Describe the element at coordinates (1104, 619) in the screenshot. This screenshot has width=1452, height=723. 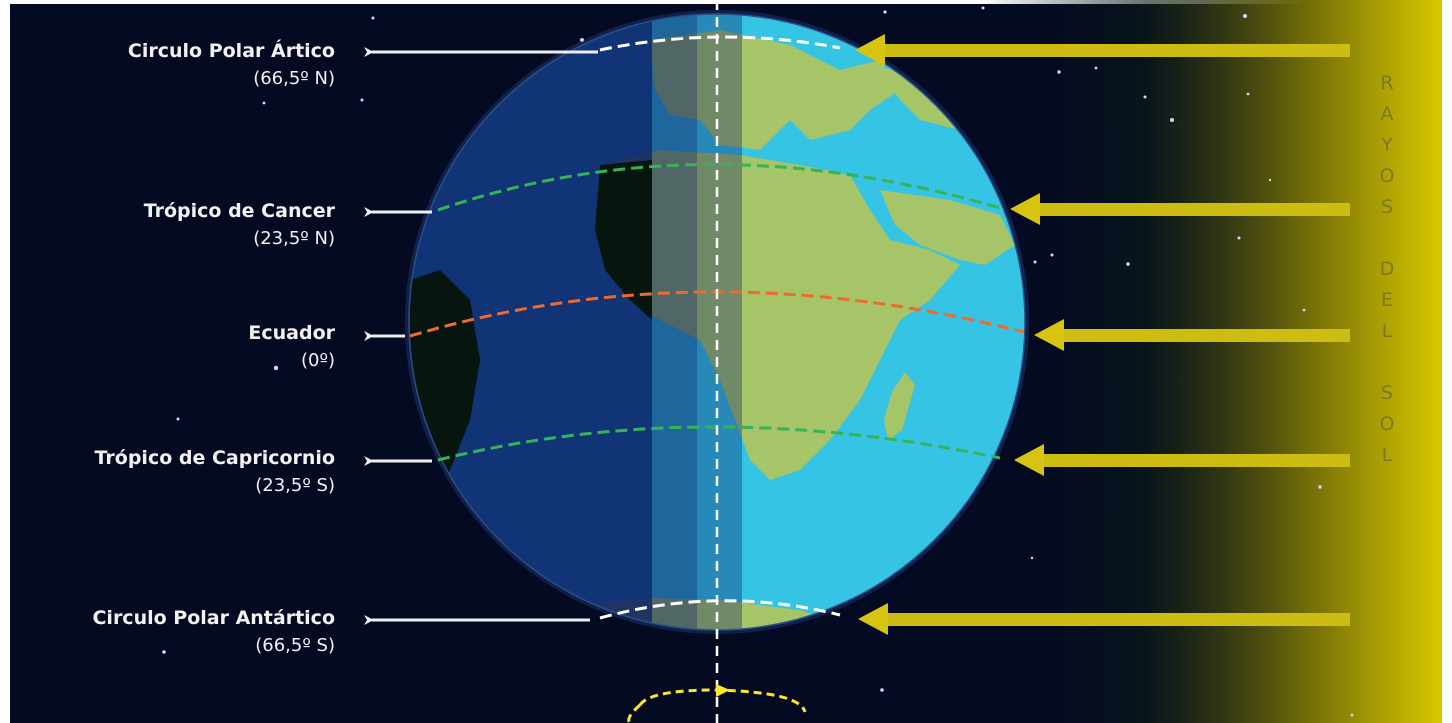
I see `sun-ray-antarctic` at that location.